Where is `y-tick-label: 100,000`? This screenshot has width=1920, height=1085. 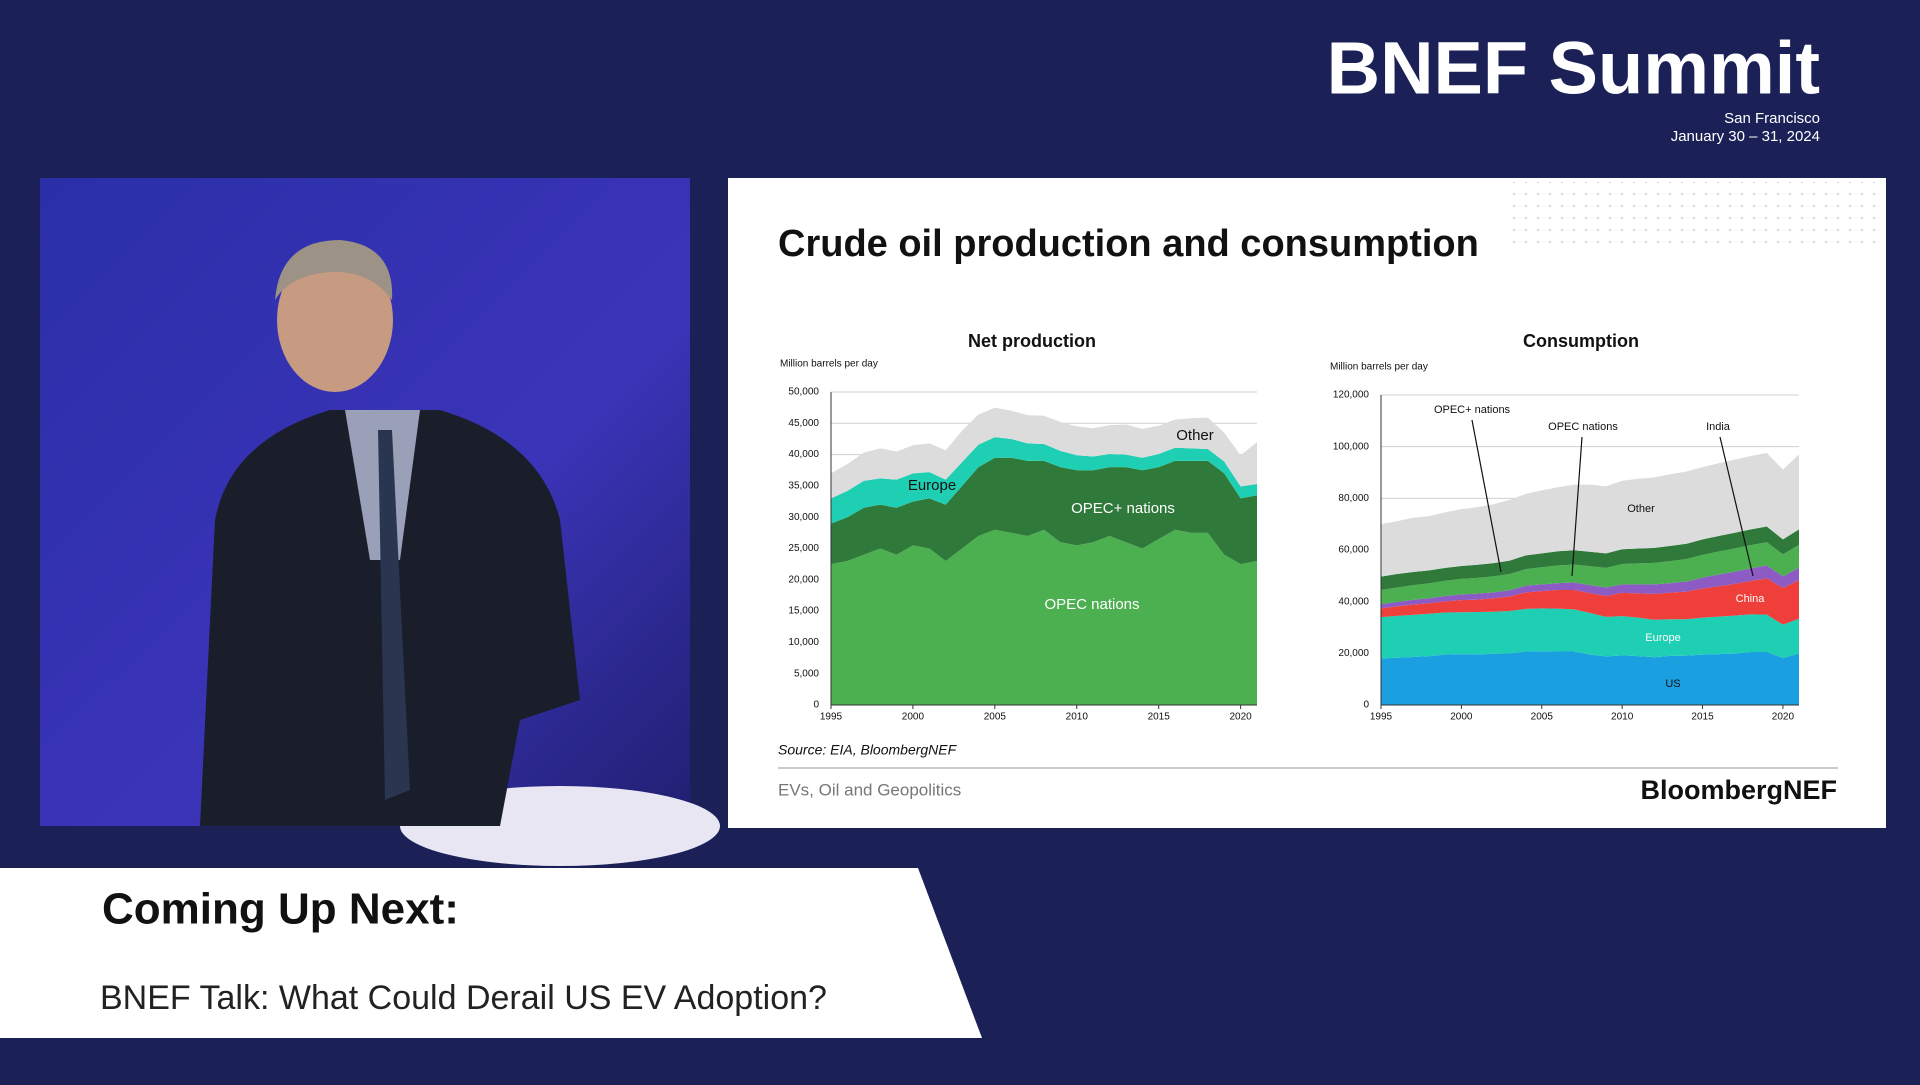
y-tick-label: 100,000 is located at coordinates (1351, 446).